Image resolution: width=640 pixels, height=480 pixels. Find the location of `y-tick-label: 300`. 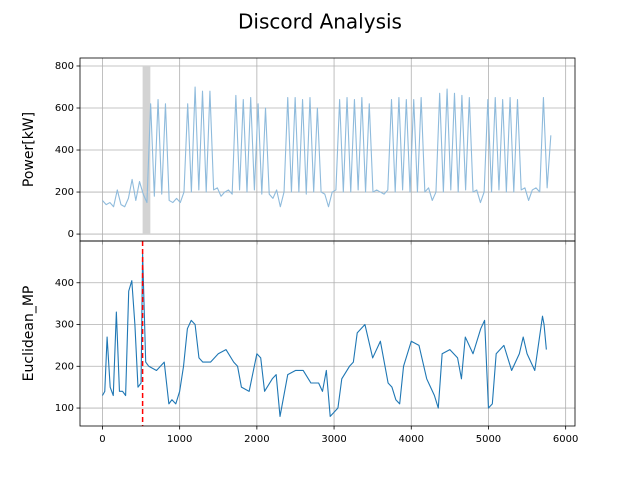

y-tick-label: 300 is located at coordinates (64, 325).